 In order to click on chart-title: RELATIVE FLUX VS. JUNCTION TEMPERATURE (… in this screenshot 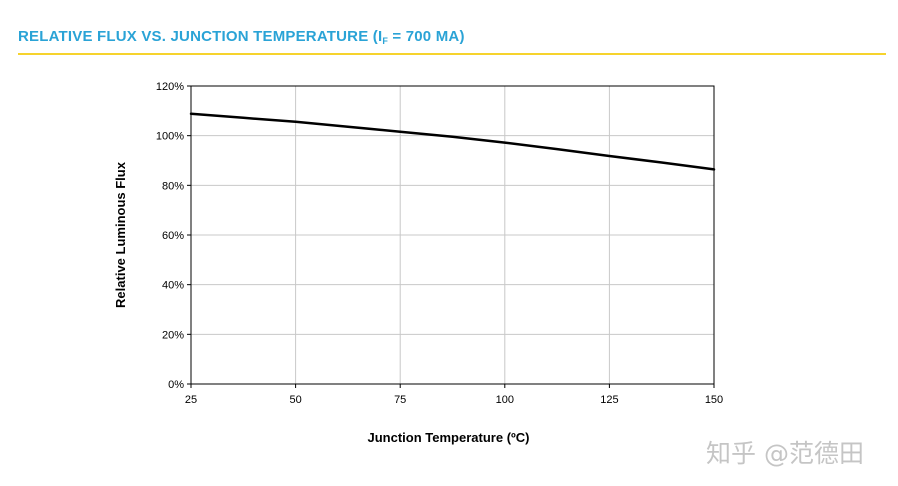, I will do `click(241, 37)`.